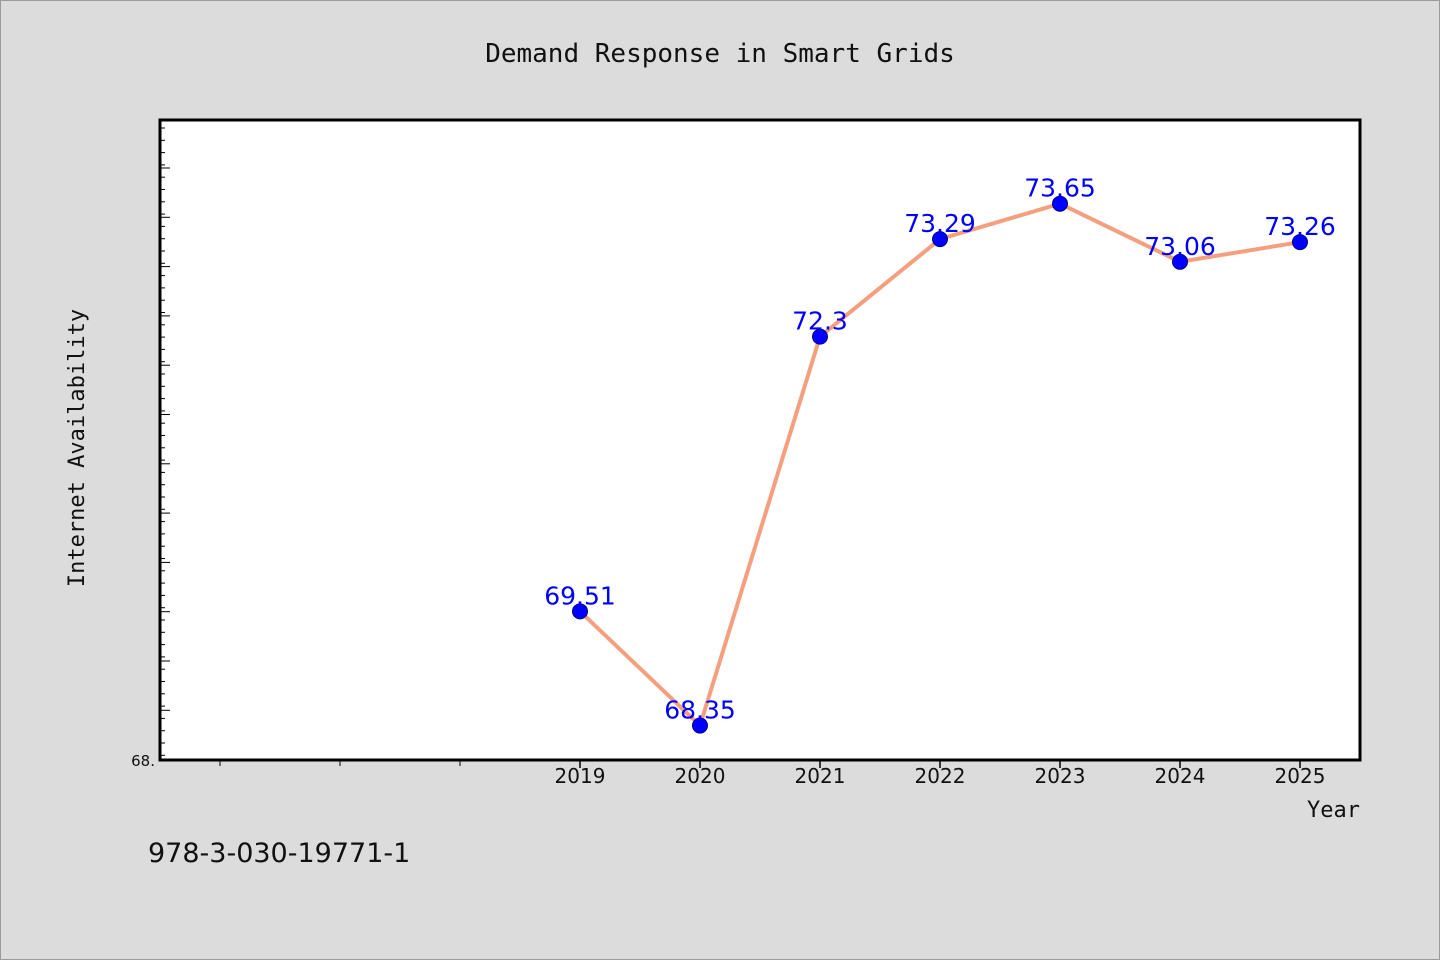 The height and width of the screenshot is (960, 1440). Describe the element at coordinates (700, 776) in the screenshot. I see `x-tick-label: 2020` at that location.